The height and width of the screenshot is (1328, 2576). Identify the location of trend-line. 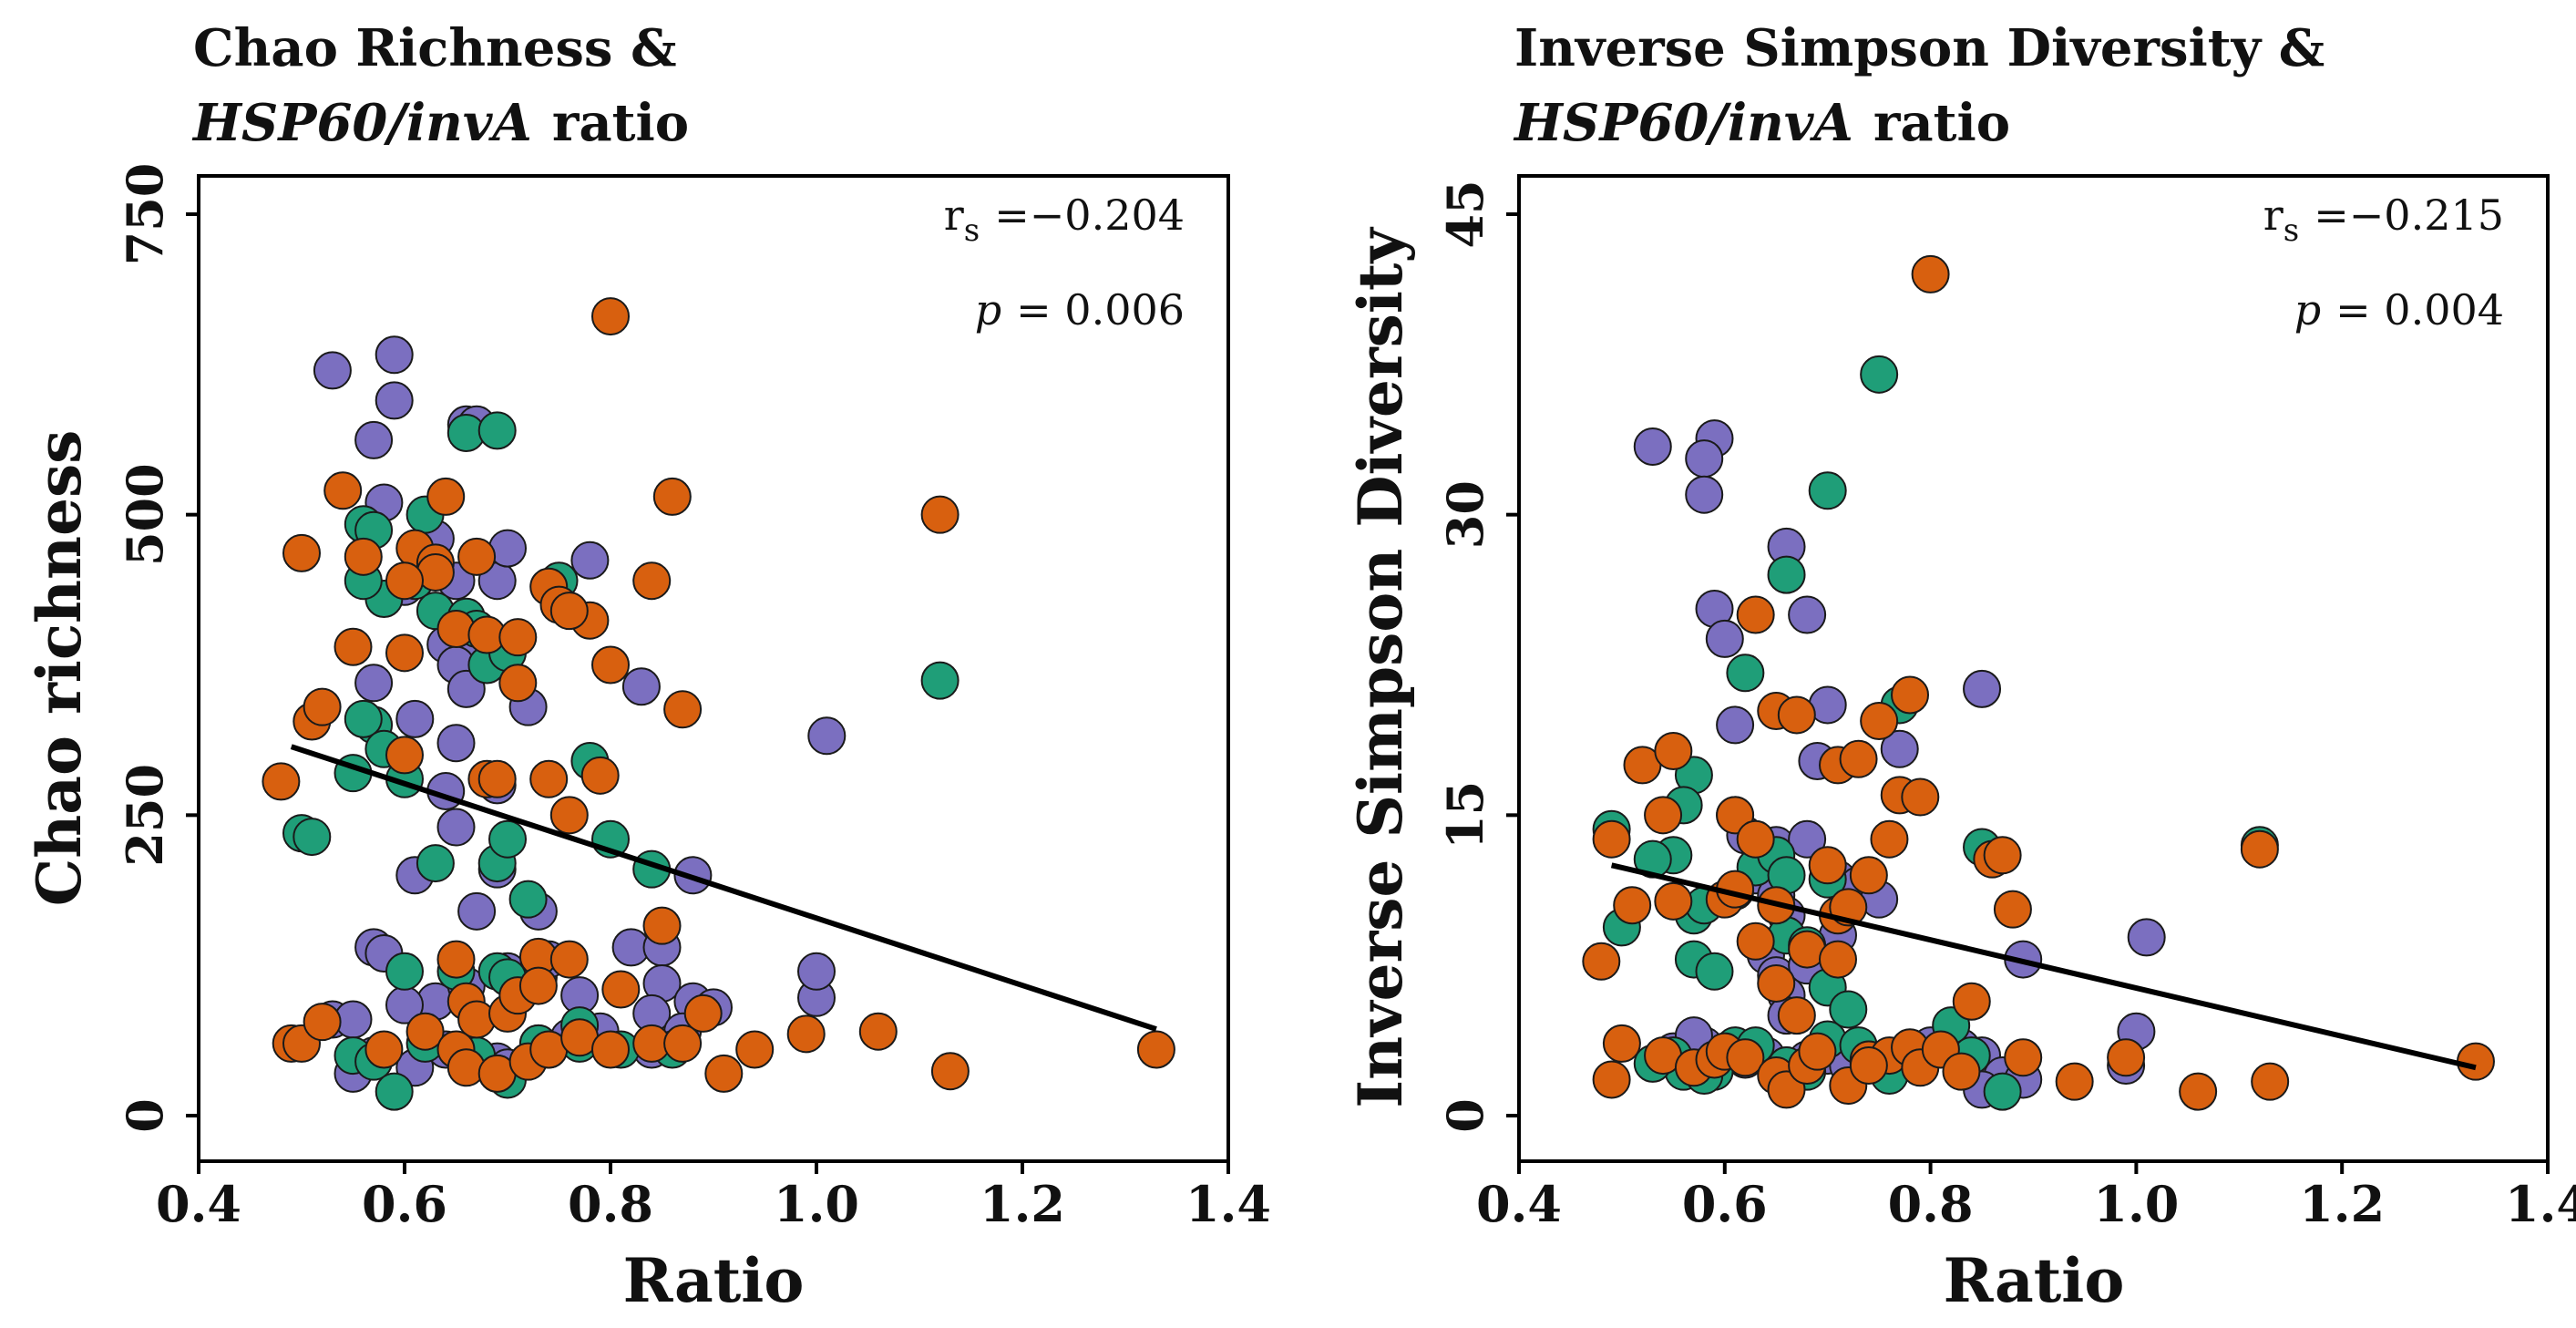
(724, 888).